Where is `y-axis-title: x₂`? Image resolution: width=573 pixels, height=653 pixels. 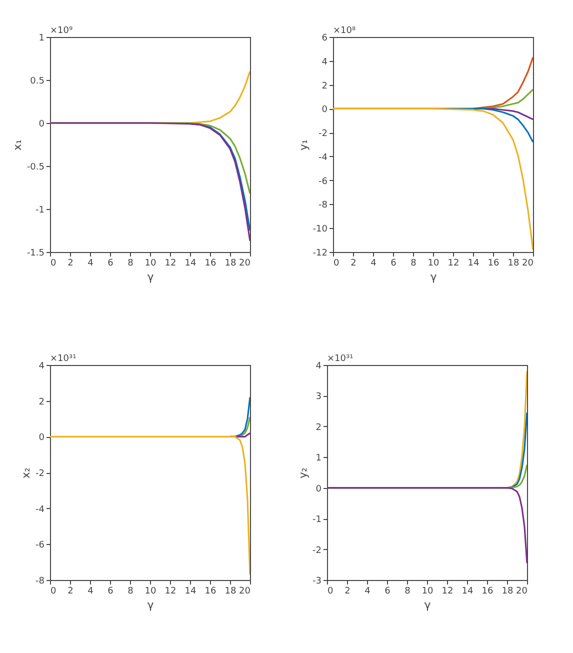 y-axis-title: x₂ is located at coordinates (26, 473).